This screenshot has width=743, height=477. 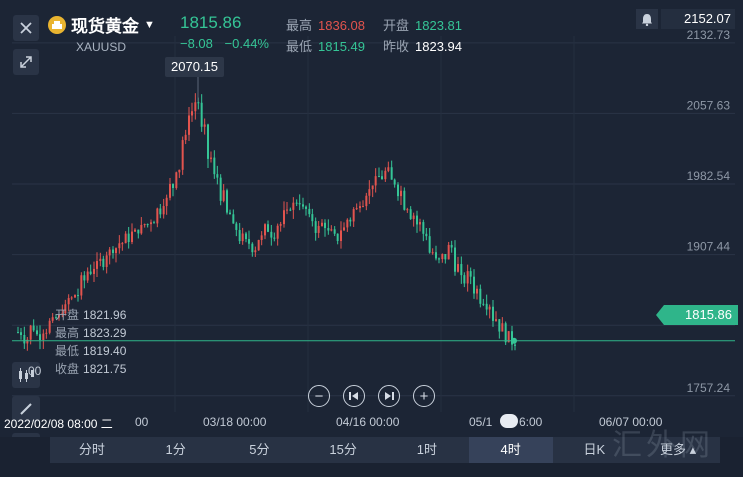 I want to click on alert-button, so click(x=647, y=19).